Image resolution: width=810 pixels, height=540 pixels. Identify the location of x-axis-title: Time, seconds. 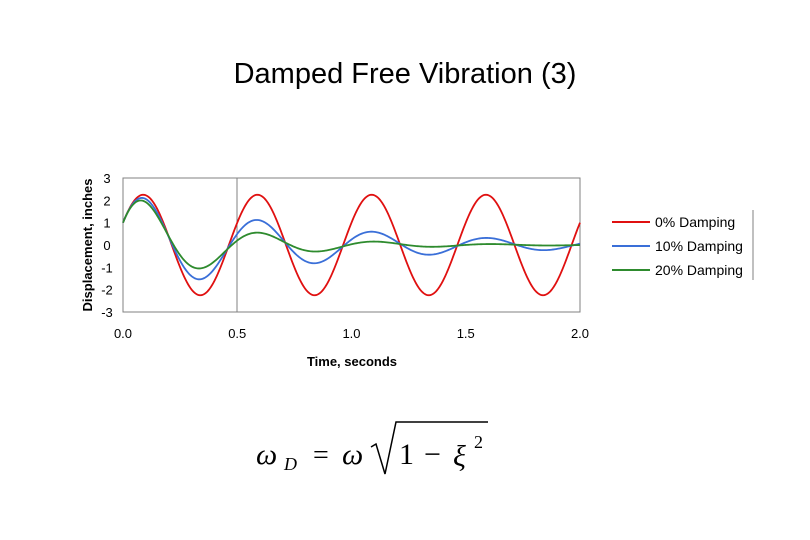
(352, 361).